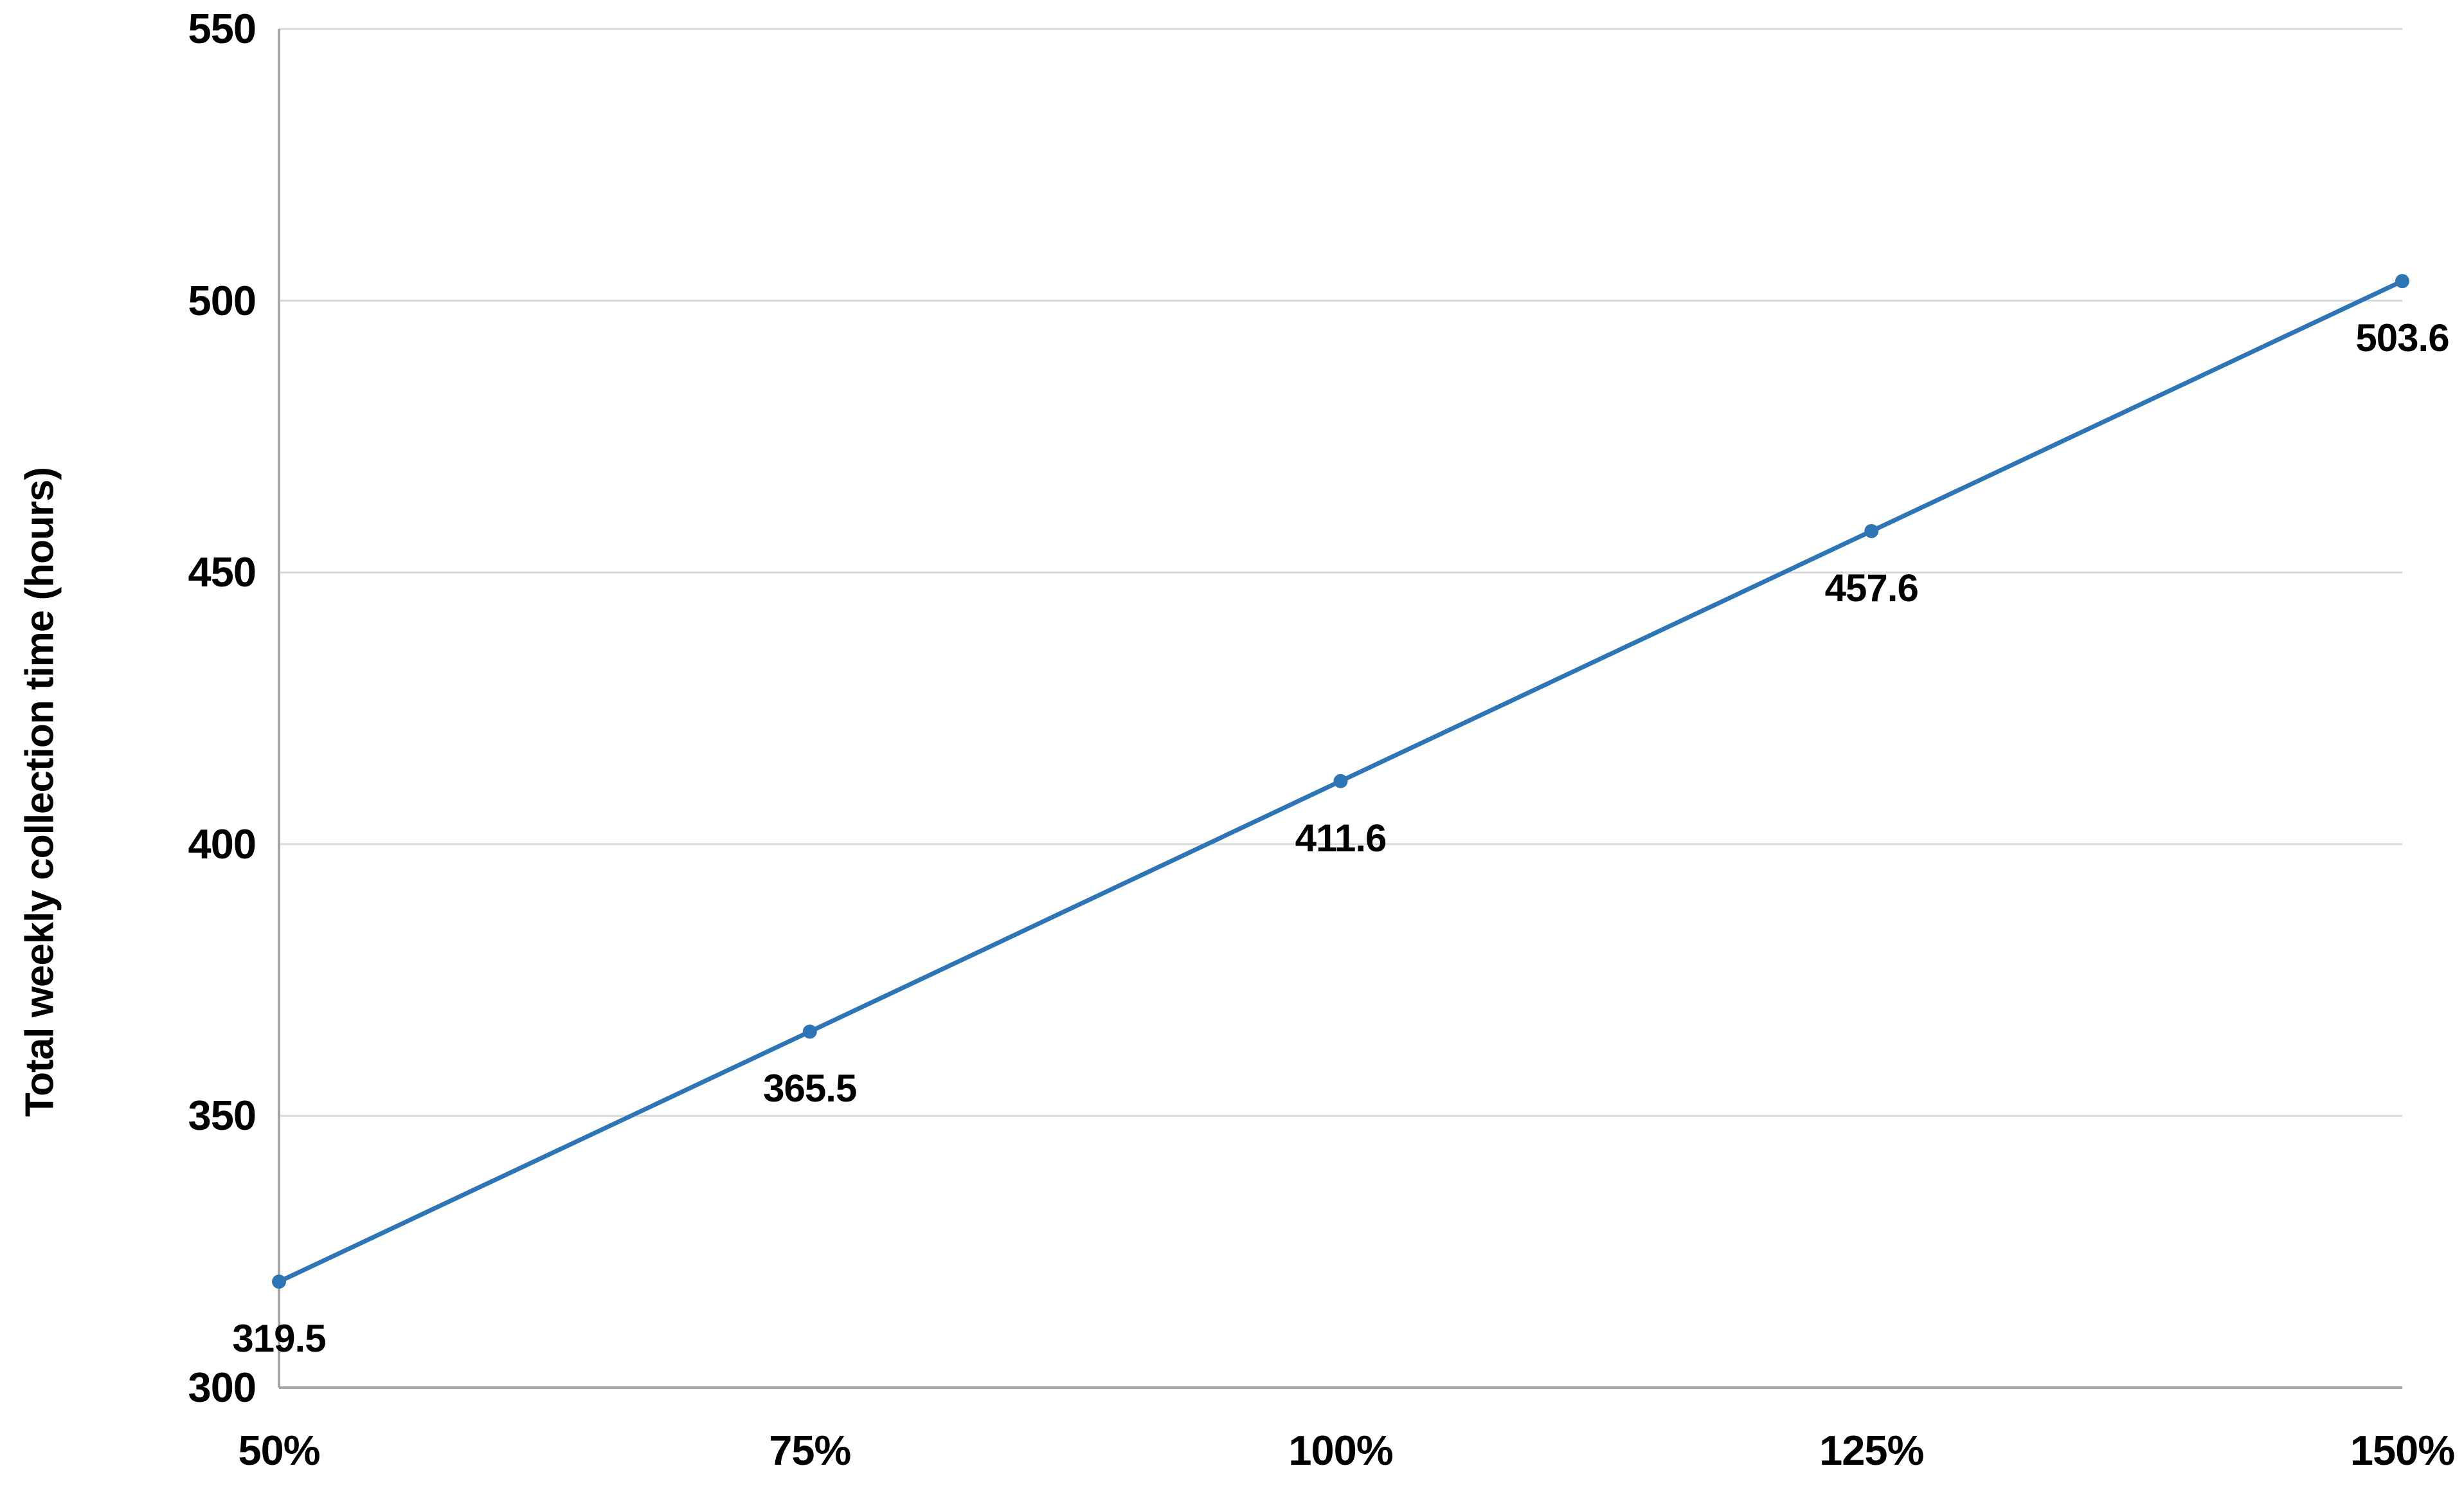  What do you see at coordinates (1871, 588) in the screenshot?
I see `data-label: 457.6` at bounding box center [1871, 588].